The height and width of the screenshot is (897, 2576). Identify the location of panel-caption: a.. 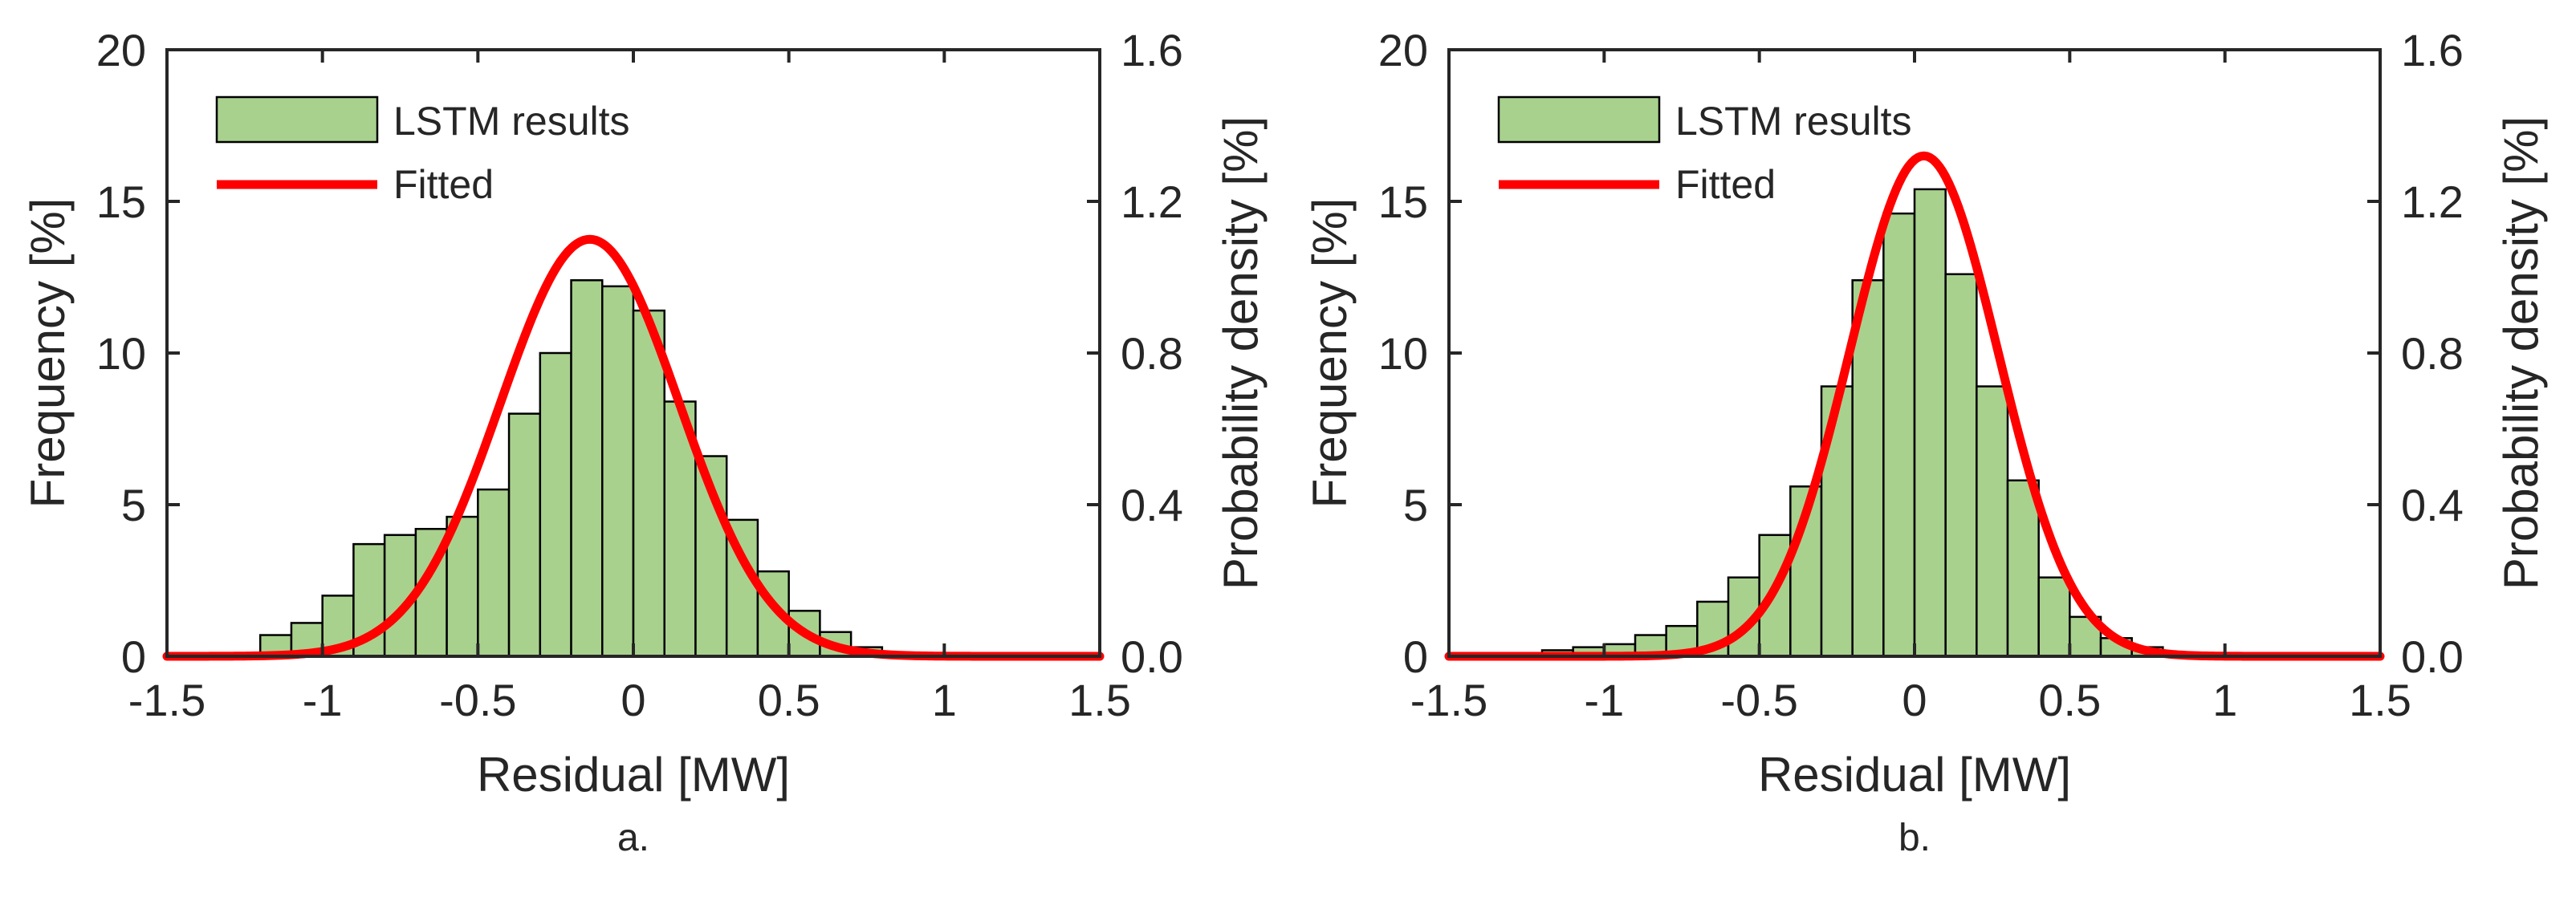
(633, 838).